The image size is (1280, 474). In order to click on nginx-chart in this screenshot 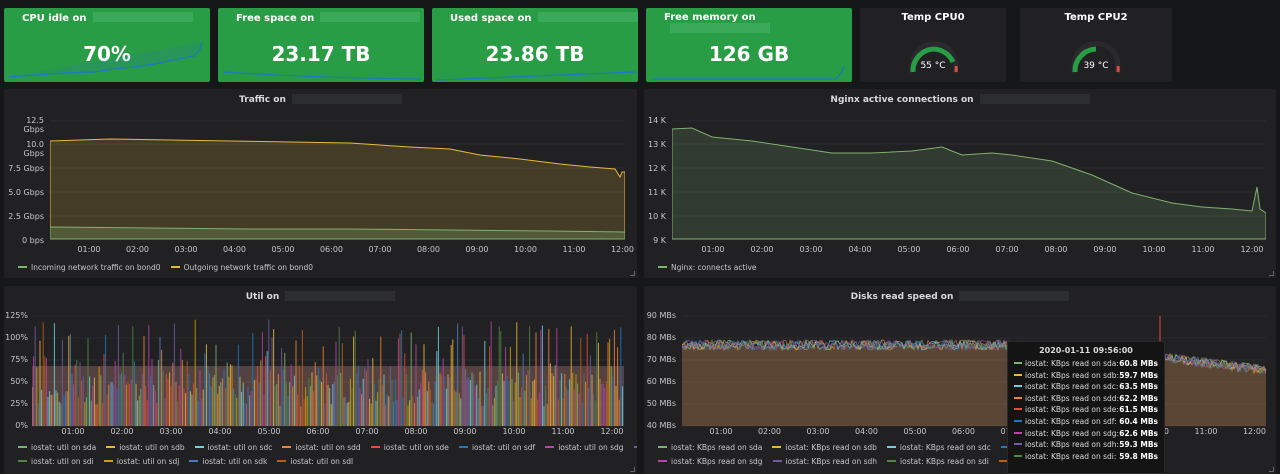, I will do `click(969, 180)`.